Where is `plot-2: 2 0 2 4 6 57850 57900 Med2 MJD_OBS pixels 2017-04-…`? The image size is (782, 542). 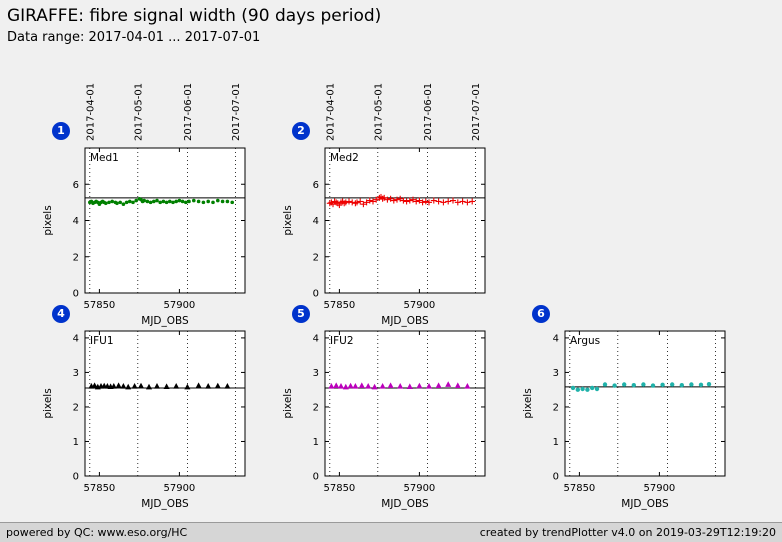 plot-2: 2 0 2 4 6 57850 57900 Med2 MJD_OBS pixels 2017-04-… is located at coordinates (384, 205).